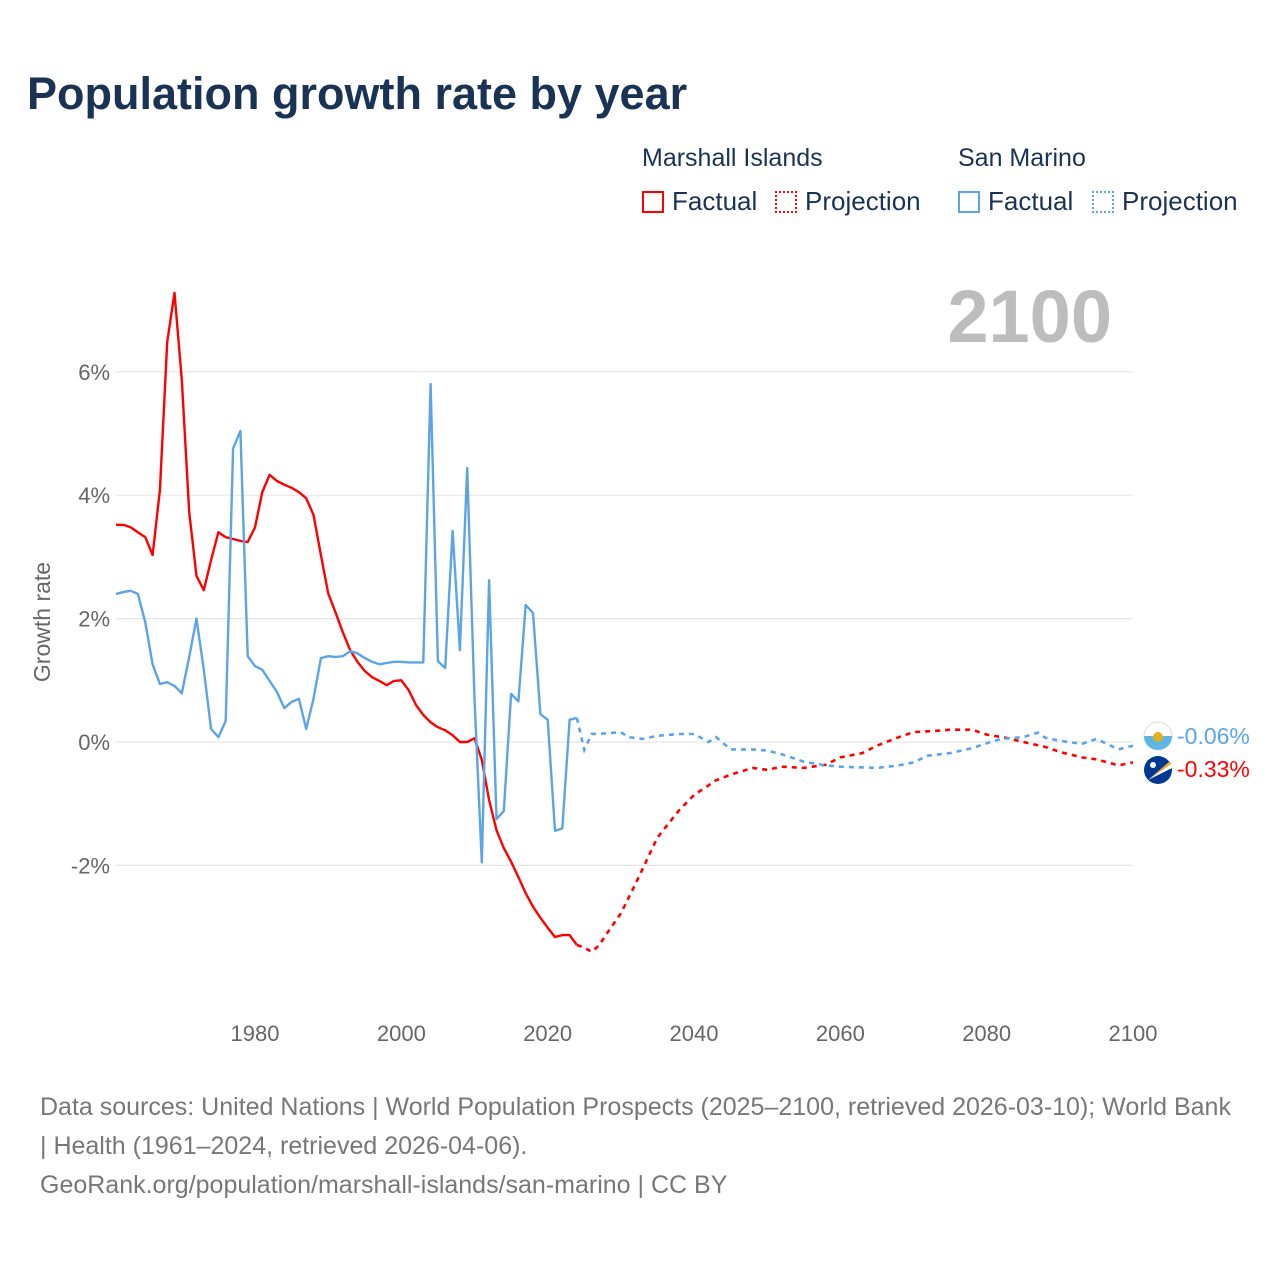  I want to click on year-display: 2100, so click(1029, 316).